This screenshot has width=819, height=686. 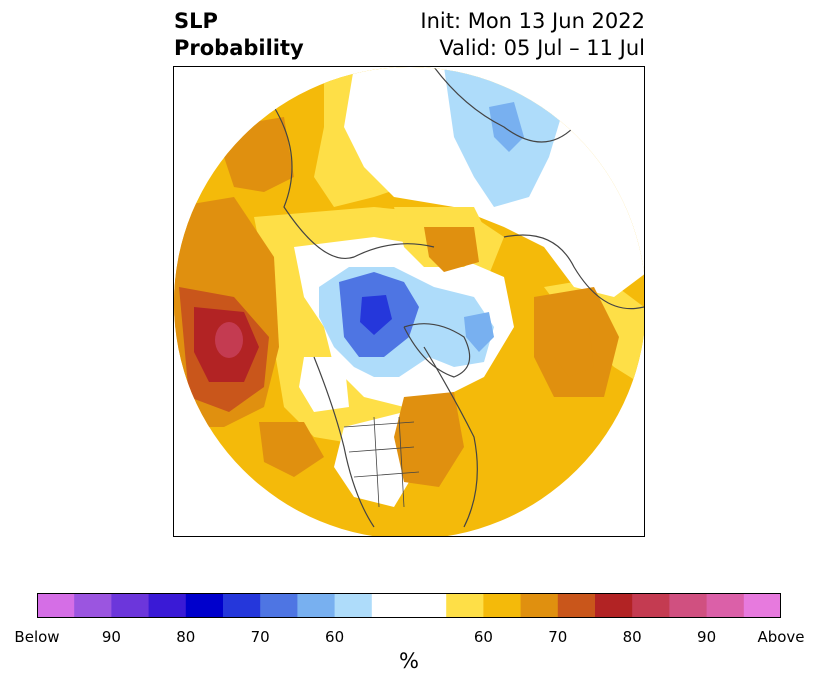 I want to click on above-field-pacific-core, so click(x=229, y=340).